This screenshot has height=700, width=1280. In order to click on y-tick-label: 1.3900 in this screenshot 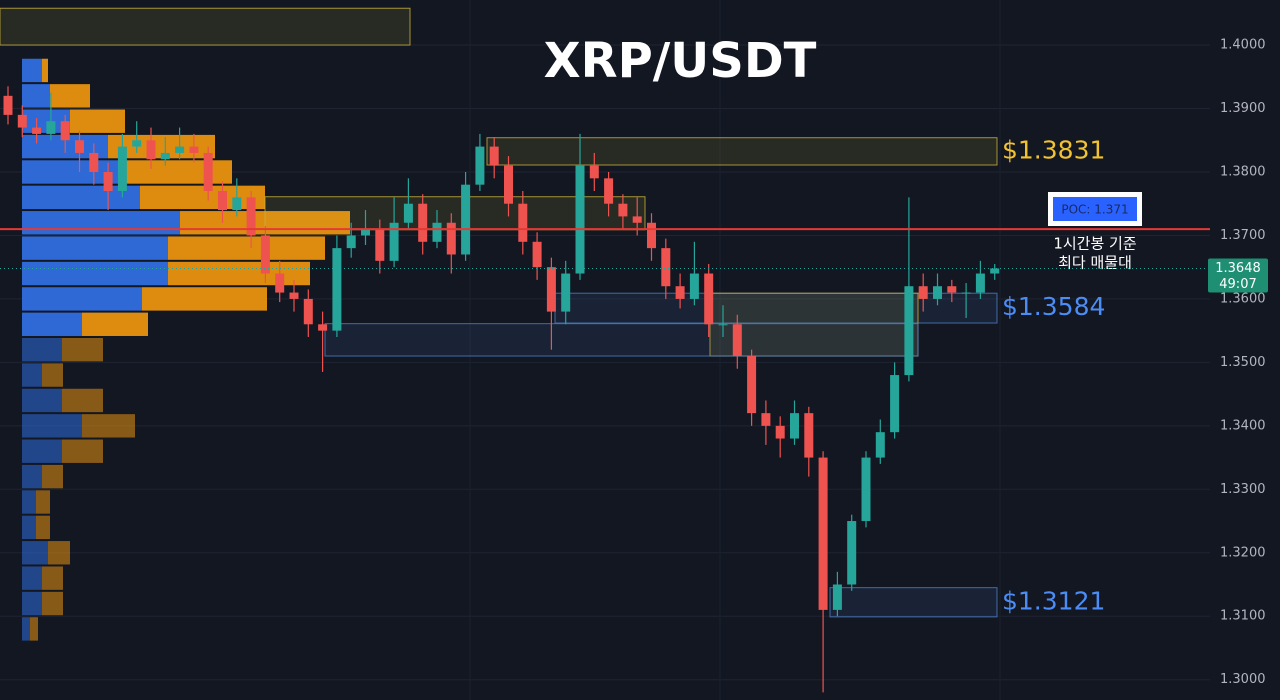, I will do `click(1243, 108)`.